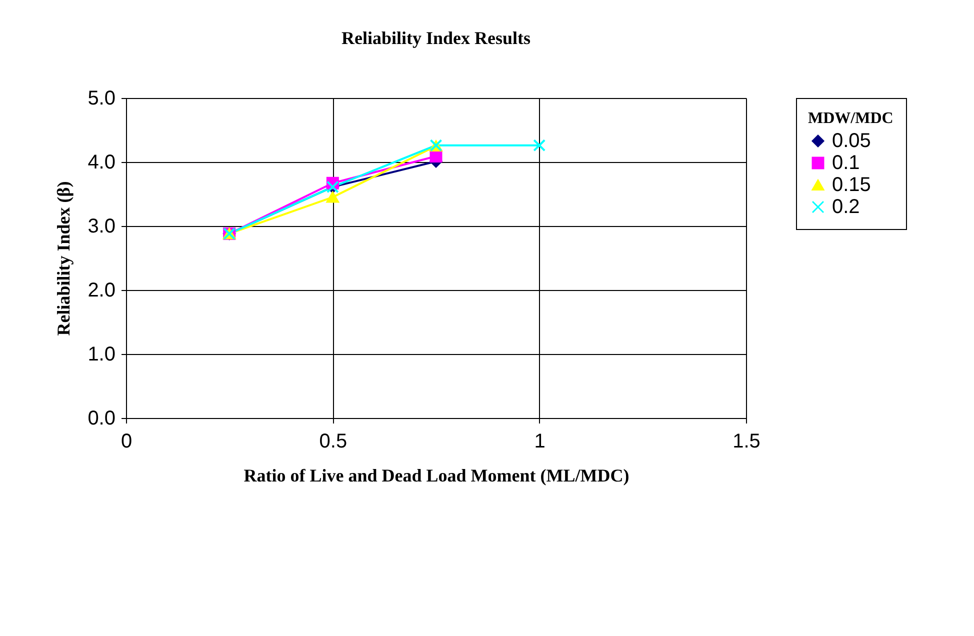  I want to click on x-tick-label: 0.5, so click(333, 441).